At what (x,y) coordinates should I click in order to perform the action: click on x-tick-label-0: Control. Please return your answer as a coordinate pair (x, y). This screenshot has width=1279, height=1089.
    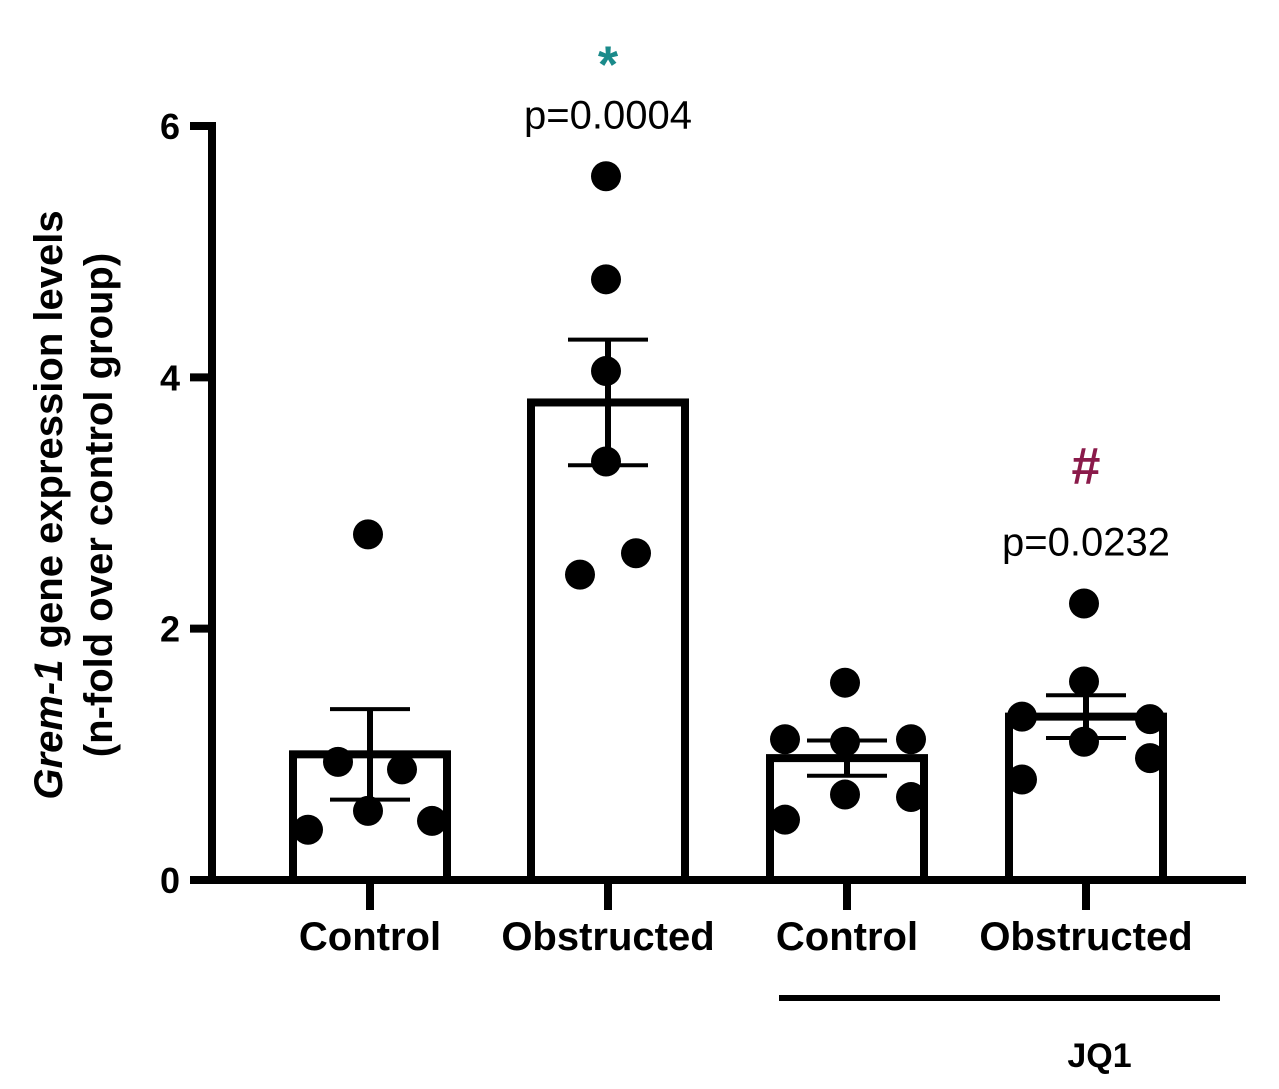
    Looking at the image, I should click on (370, 937).